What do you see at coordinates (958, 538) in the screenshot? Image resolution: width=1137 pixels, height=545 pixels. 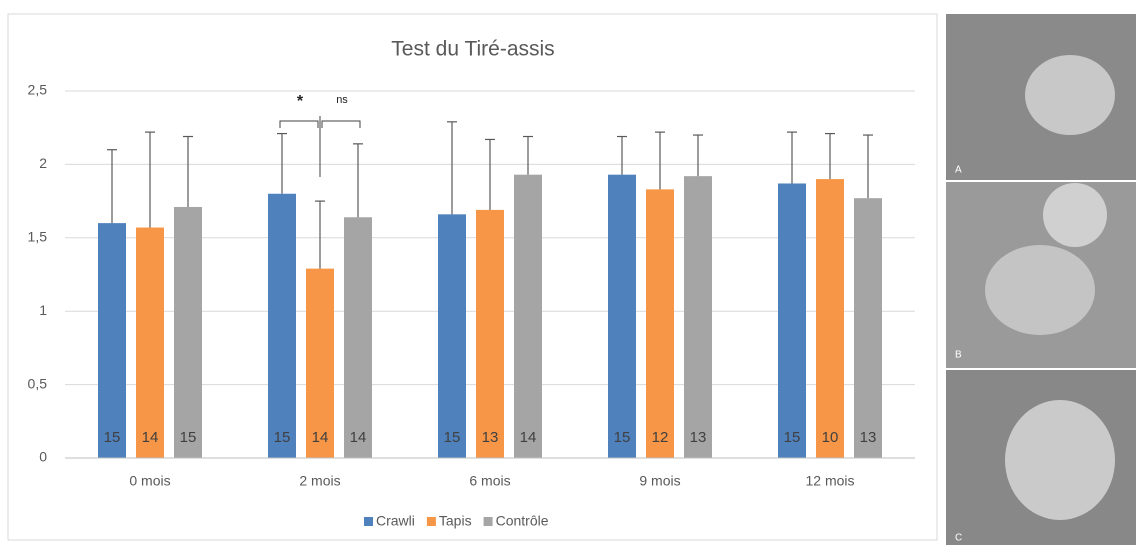 I see `photo-label: C` at bounding box center [958, 538].